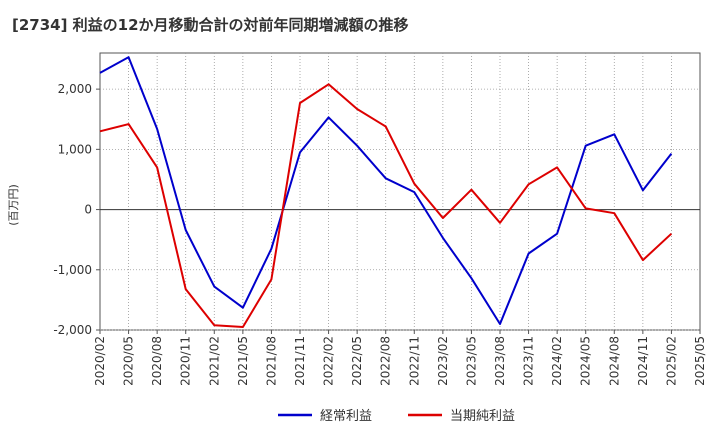  I want to click on x-tick-label: 2020/08, so click(157, 361).